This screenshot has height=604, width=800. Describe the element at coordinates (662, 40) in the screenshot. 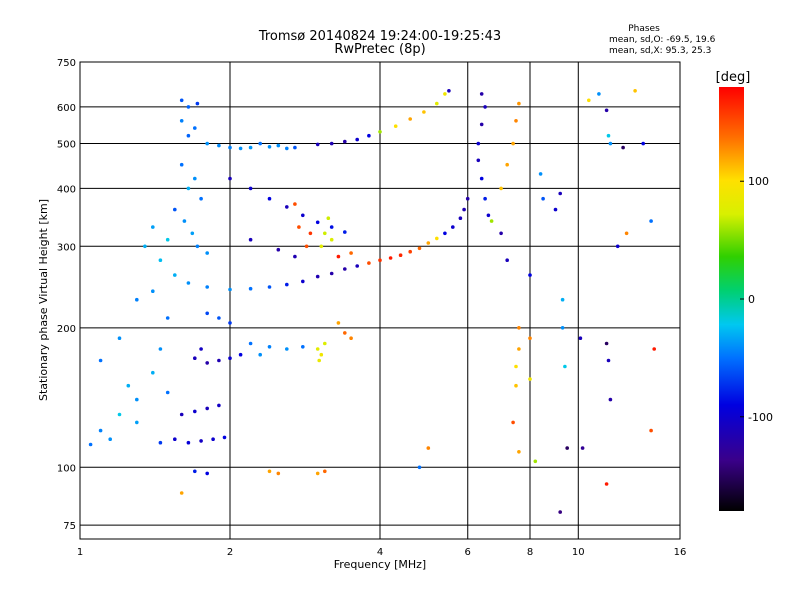

I see `stats-line-o: mean, sd,O: -69.5, 19.6` at that location.